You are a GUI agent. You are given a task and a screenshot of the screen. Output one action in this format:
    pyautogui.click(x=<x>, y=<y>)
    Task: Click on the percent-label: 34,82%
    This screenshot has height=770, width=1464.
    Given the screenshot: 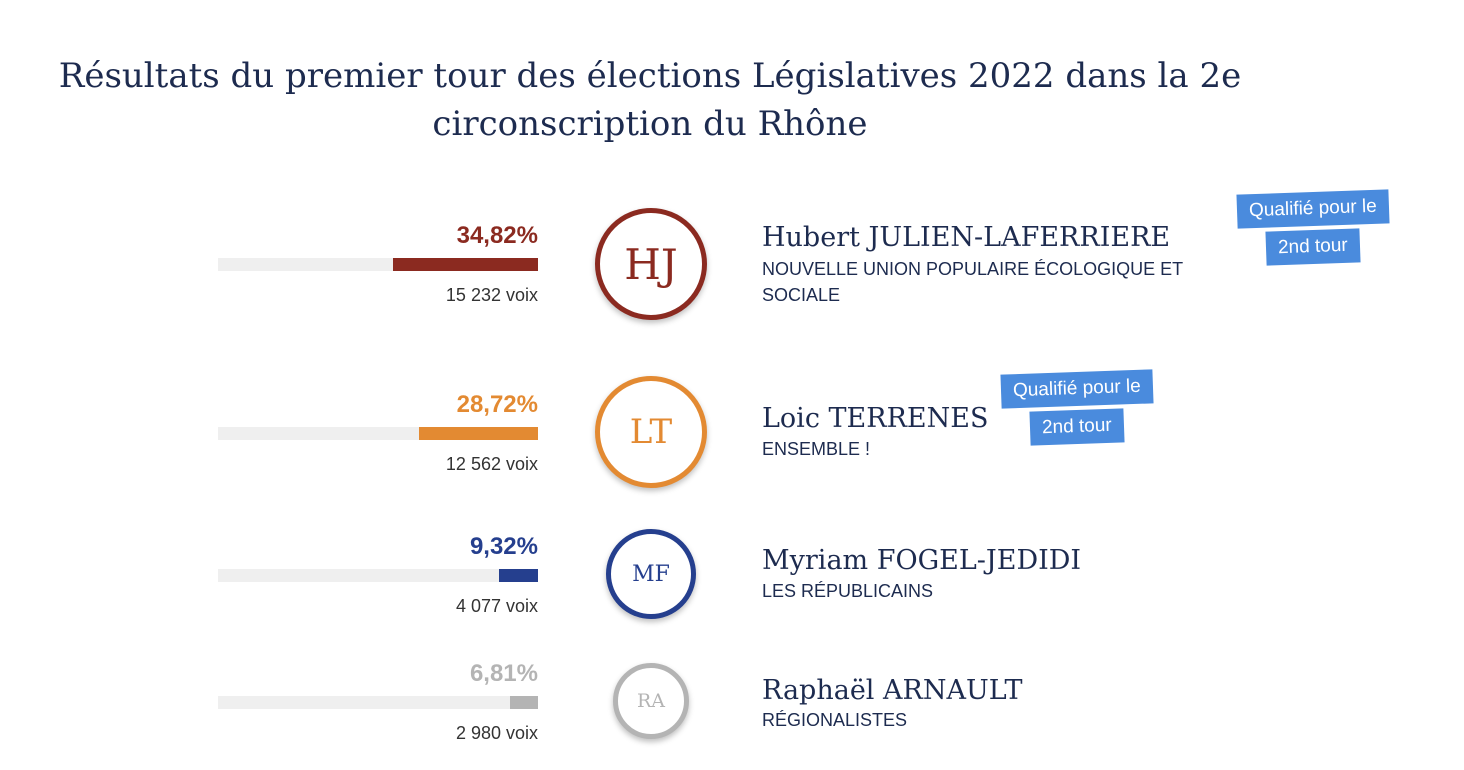 What is the action you would take?
    pyautogui.click(x=497, y=235)
    